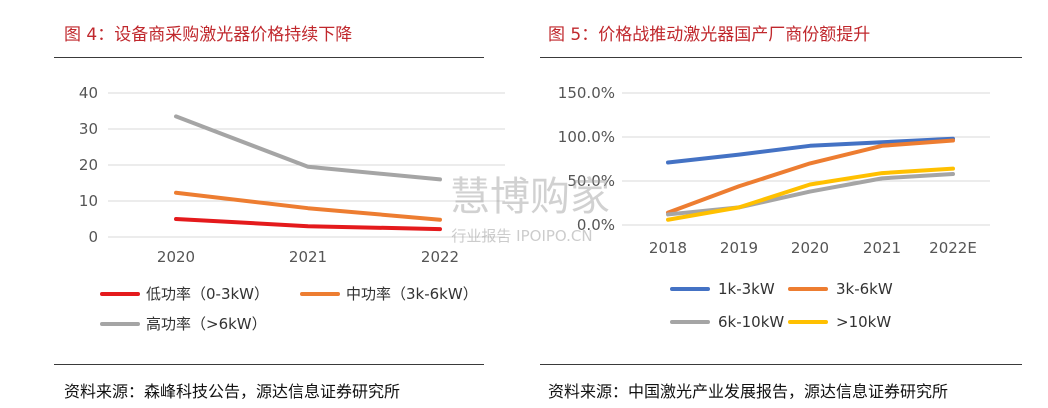 This screenshot has height=408, width=1048. I want to click on y-tick-label: 0.0%, so click(596, 225).